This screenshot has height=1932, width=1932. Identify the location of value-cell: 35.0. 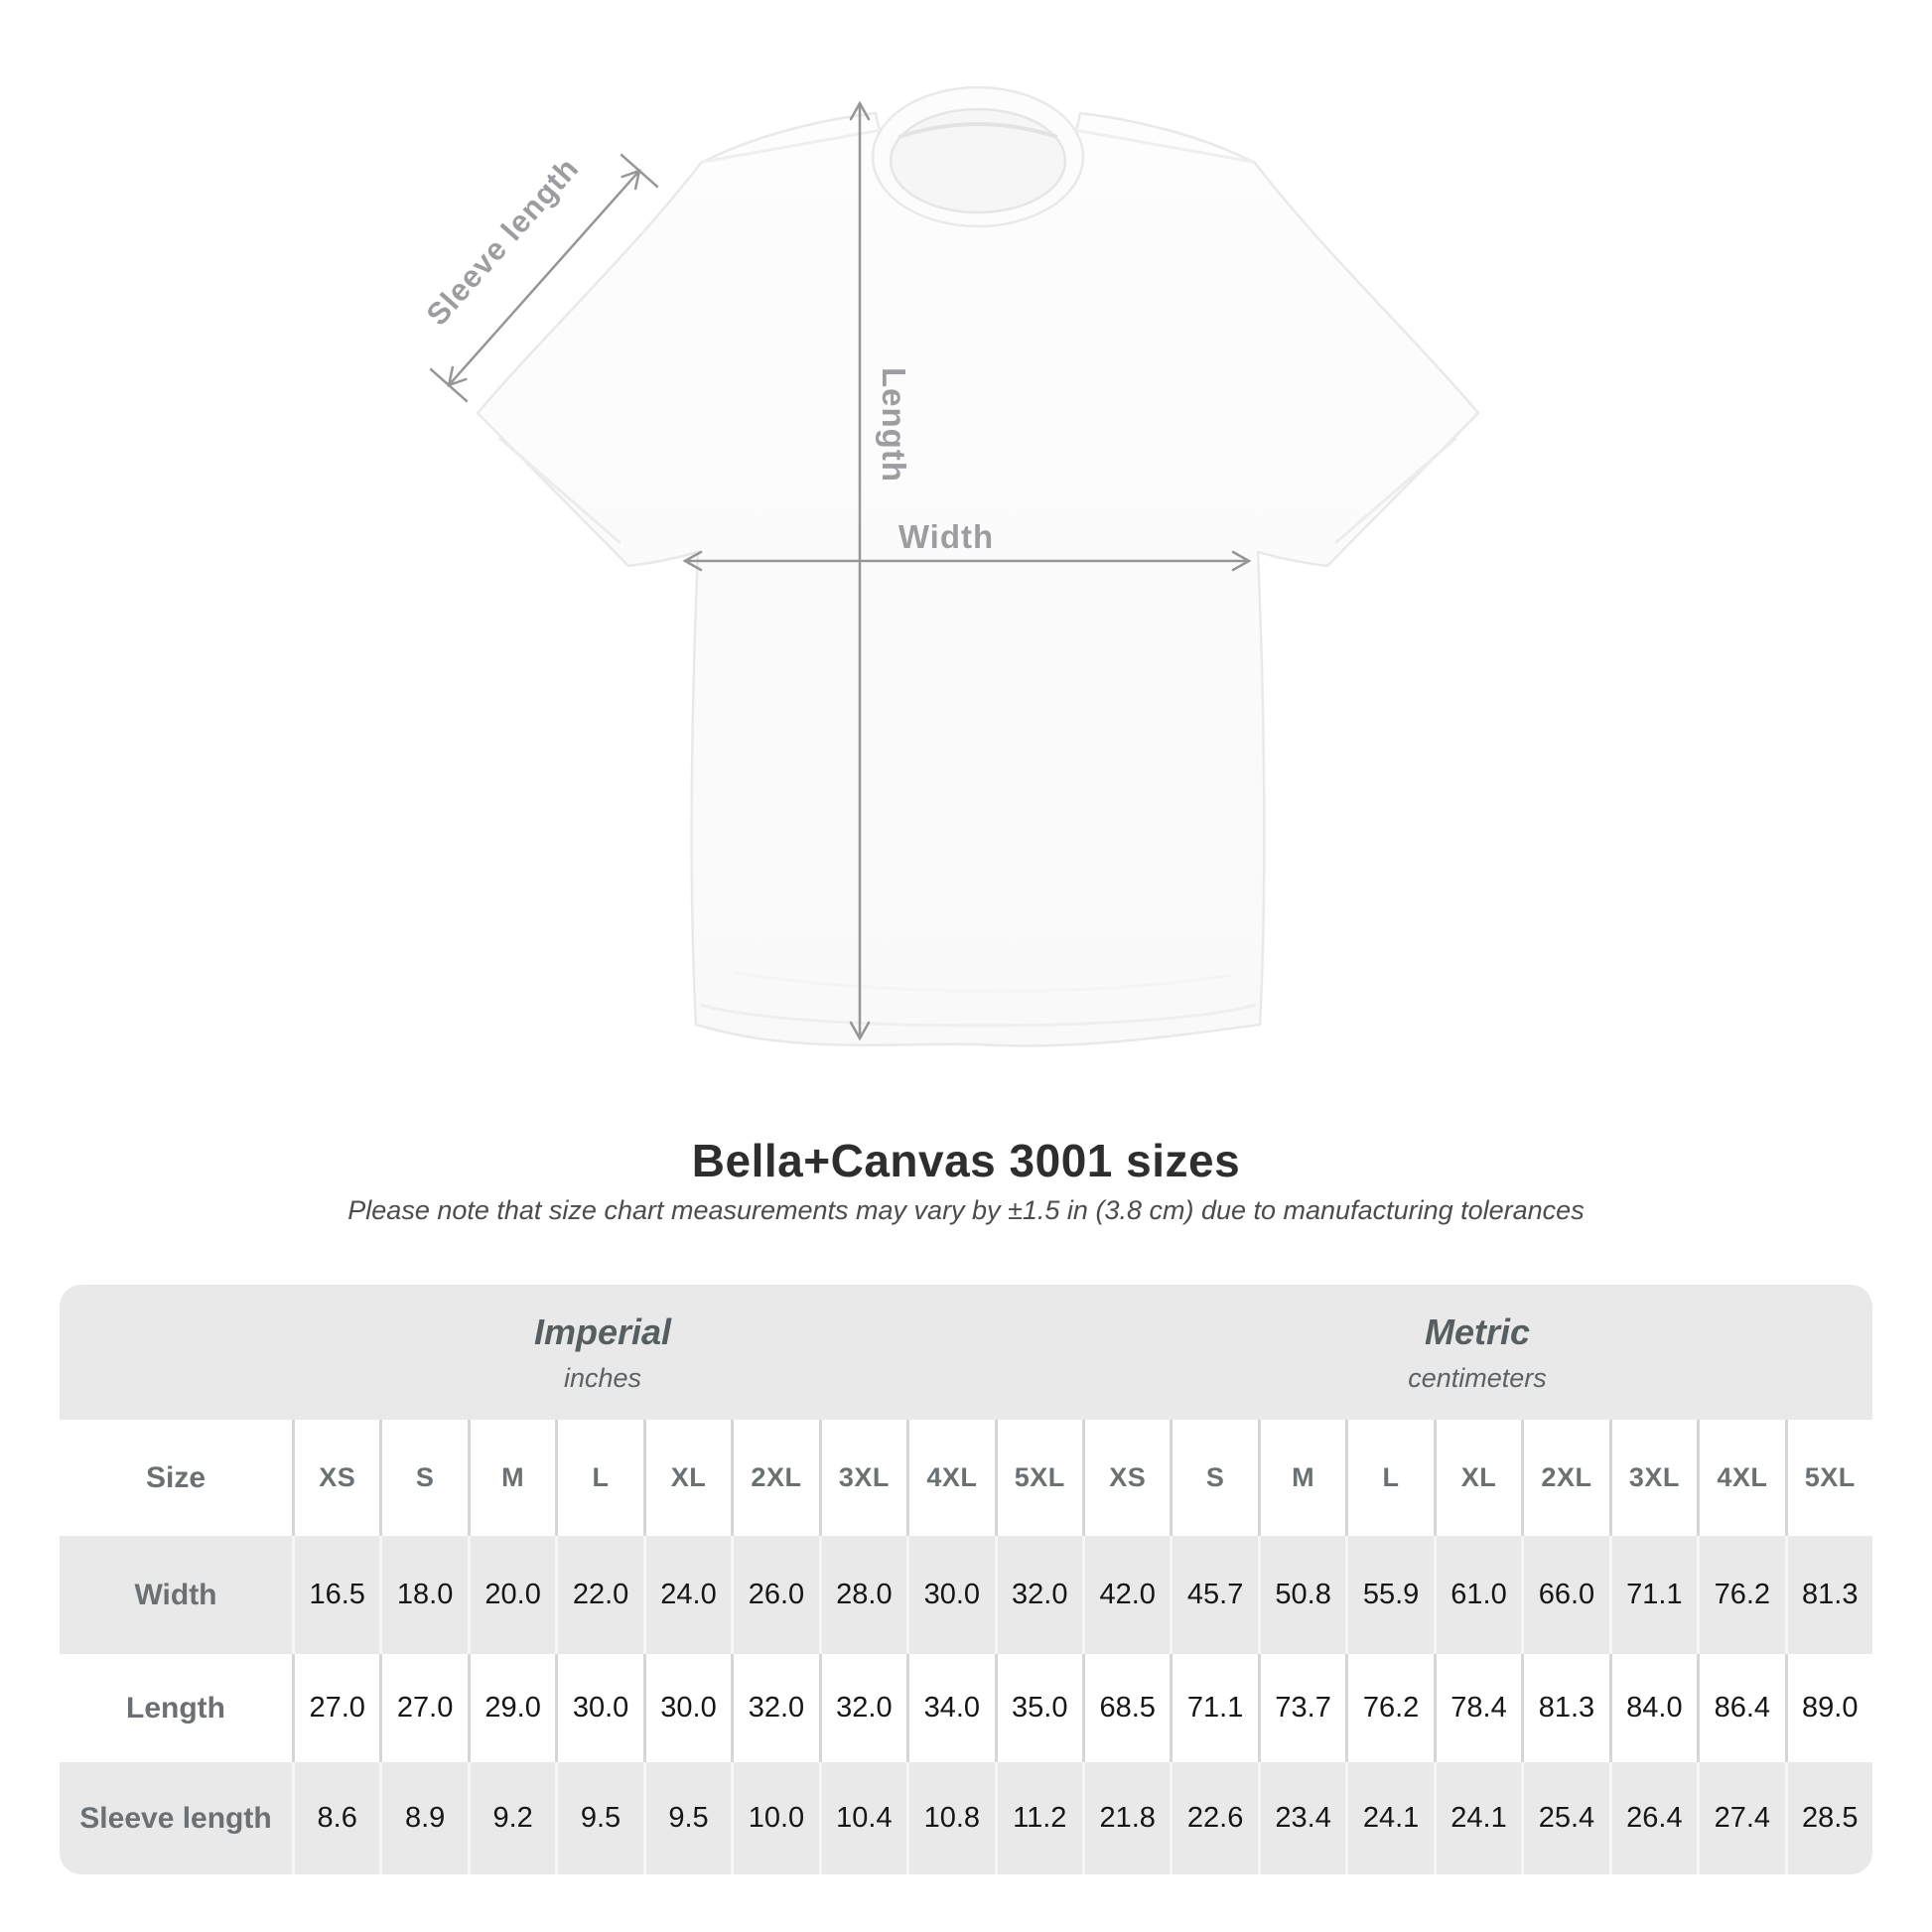
(1038, 1708).